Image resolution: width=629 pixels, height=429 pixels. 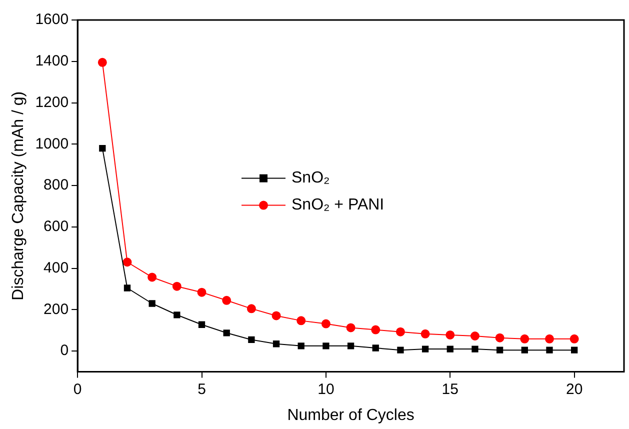 I want to click on legend-label: SnO₂, so click(x=311, y=178).